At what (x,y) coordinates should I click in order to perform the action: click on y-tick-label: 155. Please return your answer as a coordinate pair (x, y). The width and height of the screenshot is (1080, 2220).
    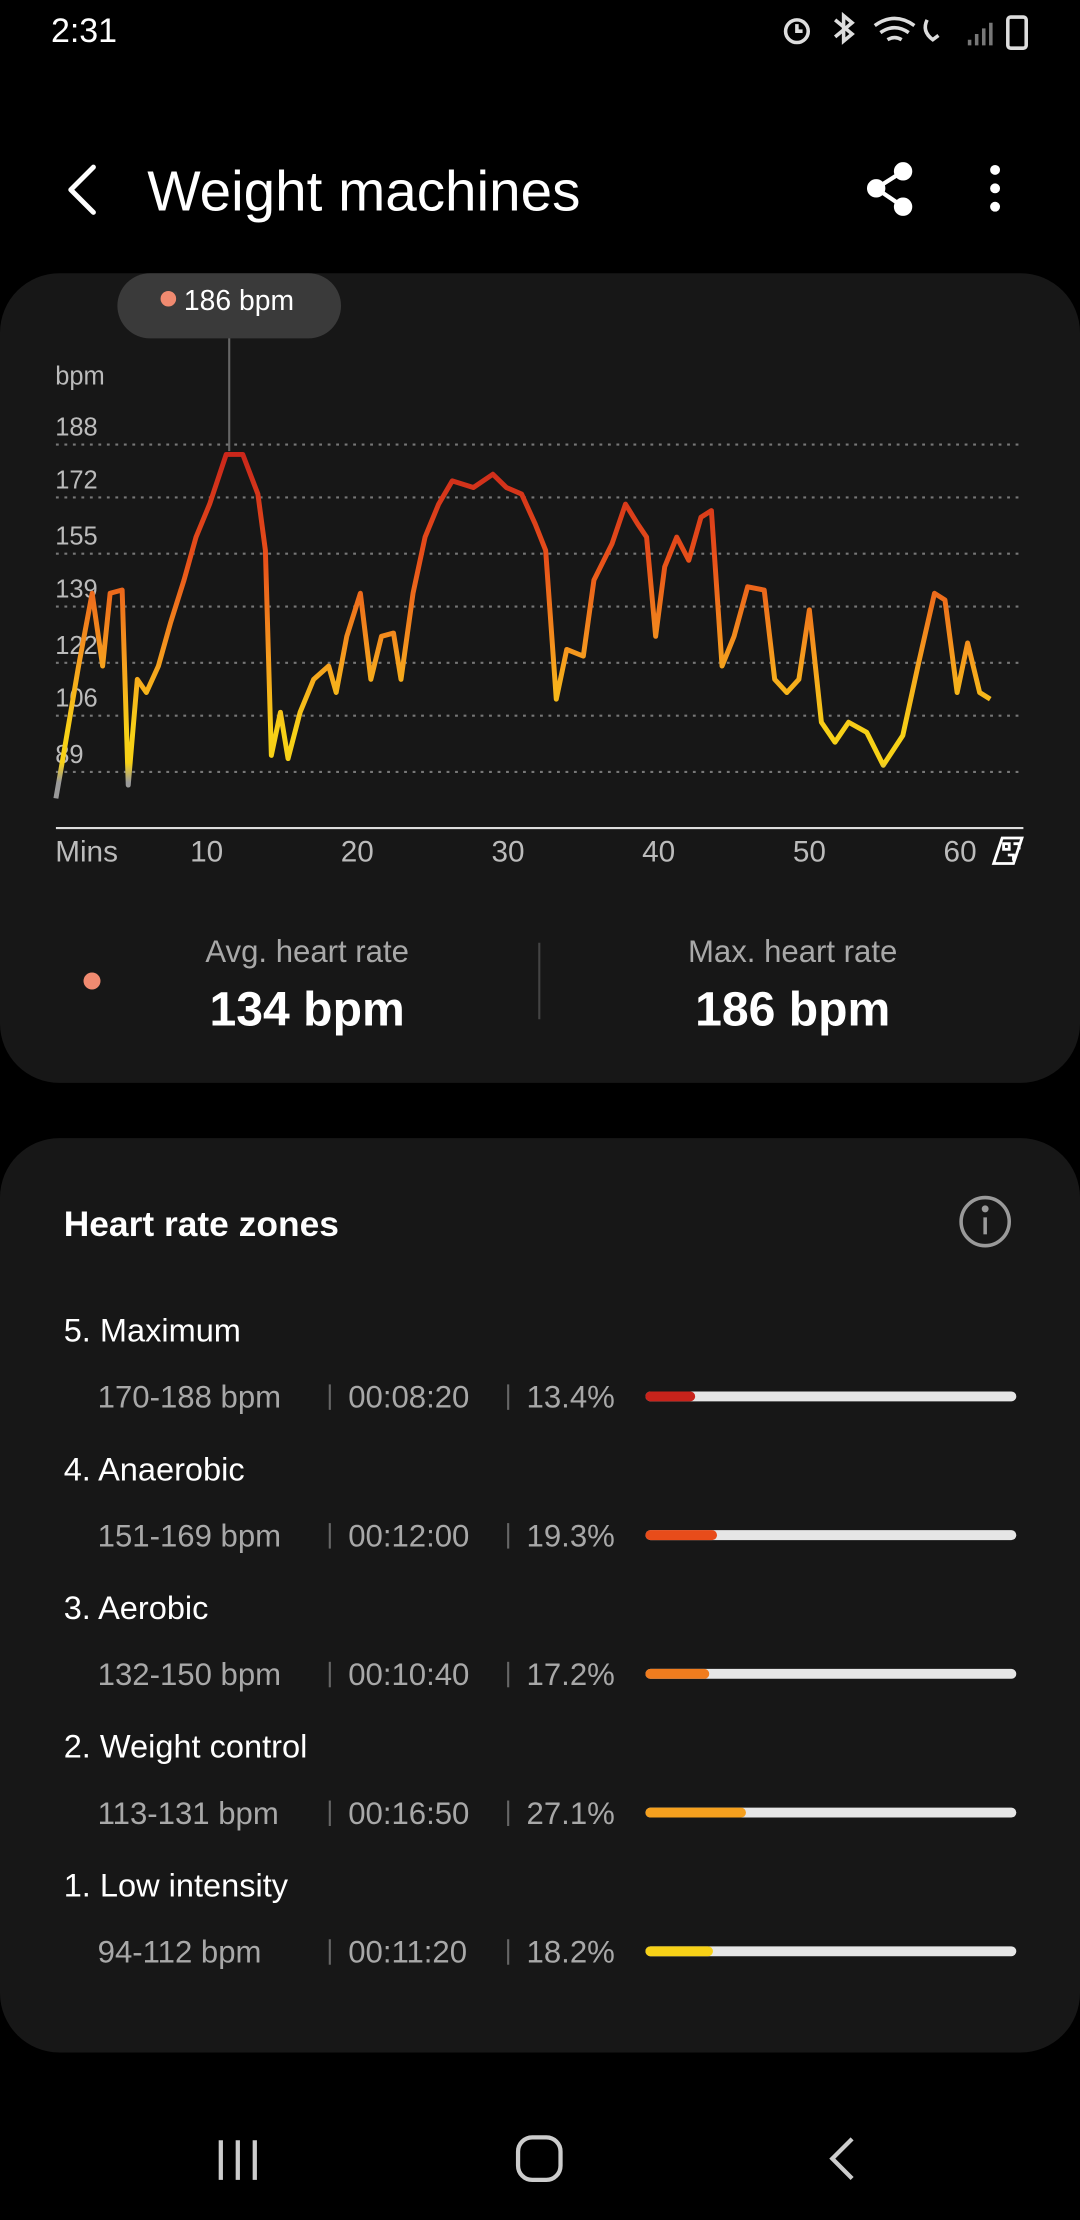
    Looking at the image, I should click on (76, 537).